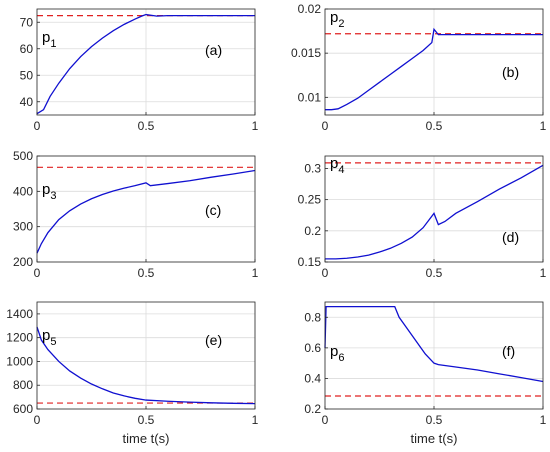 The height and width of the screenshot is (452, 550). Describe the element at coordinates (27, 102) in the screenshot. I see `y-tick-label: 40` at that location.